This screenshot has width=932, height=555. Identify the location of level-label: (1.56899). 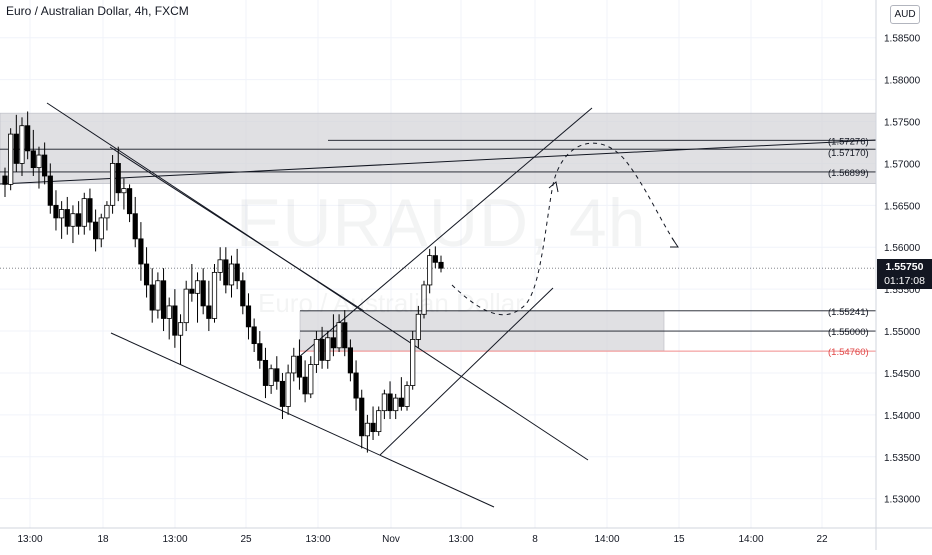
(848, 173).